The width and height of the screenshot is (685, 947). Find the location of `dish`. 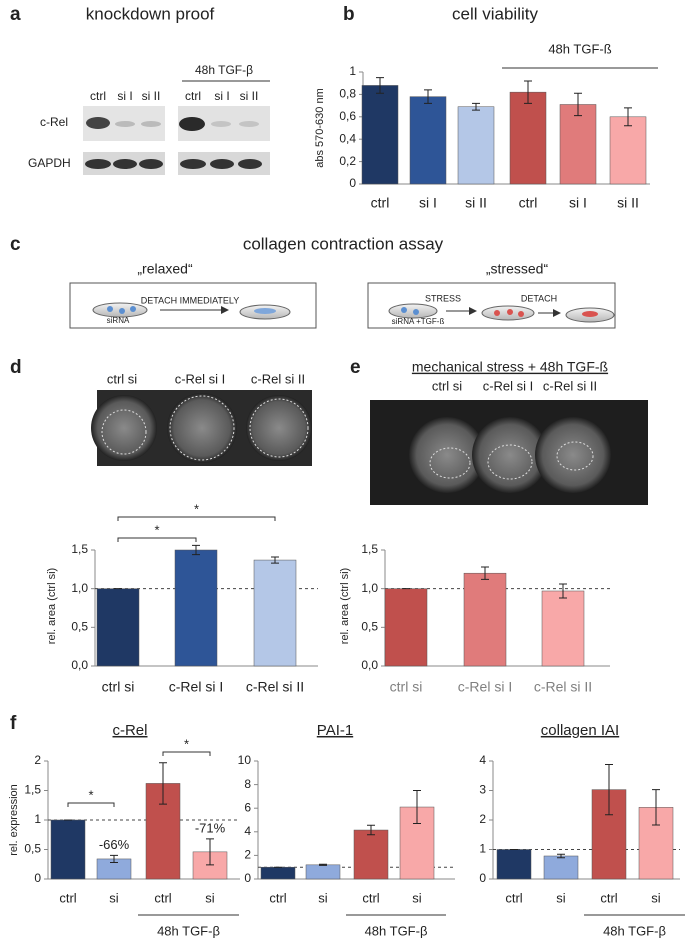

dish is located at coordinates (413, 311).